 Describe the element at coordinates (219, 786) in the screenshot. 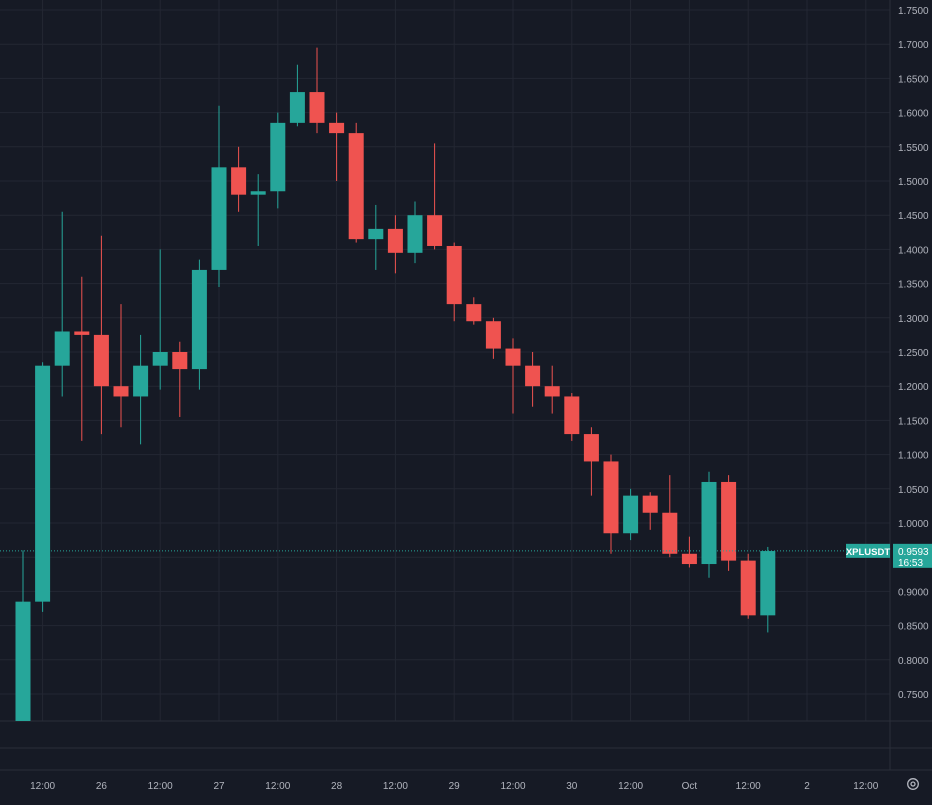

I see `x-tick-label: 27` at that location.